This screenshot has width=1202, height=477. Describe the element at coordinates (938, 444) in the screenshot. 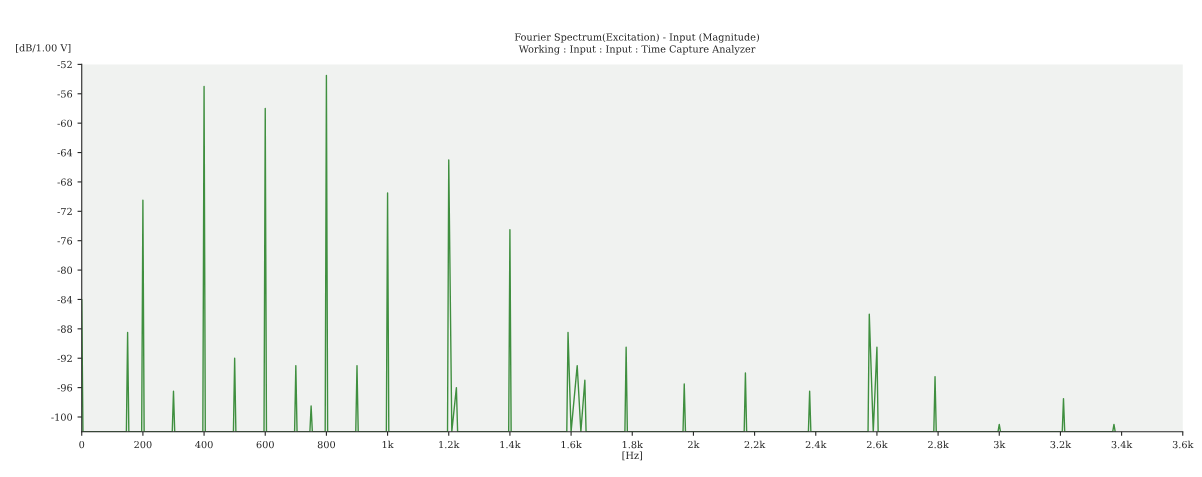

I see `x-tick-label: 2.8k` at that location.